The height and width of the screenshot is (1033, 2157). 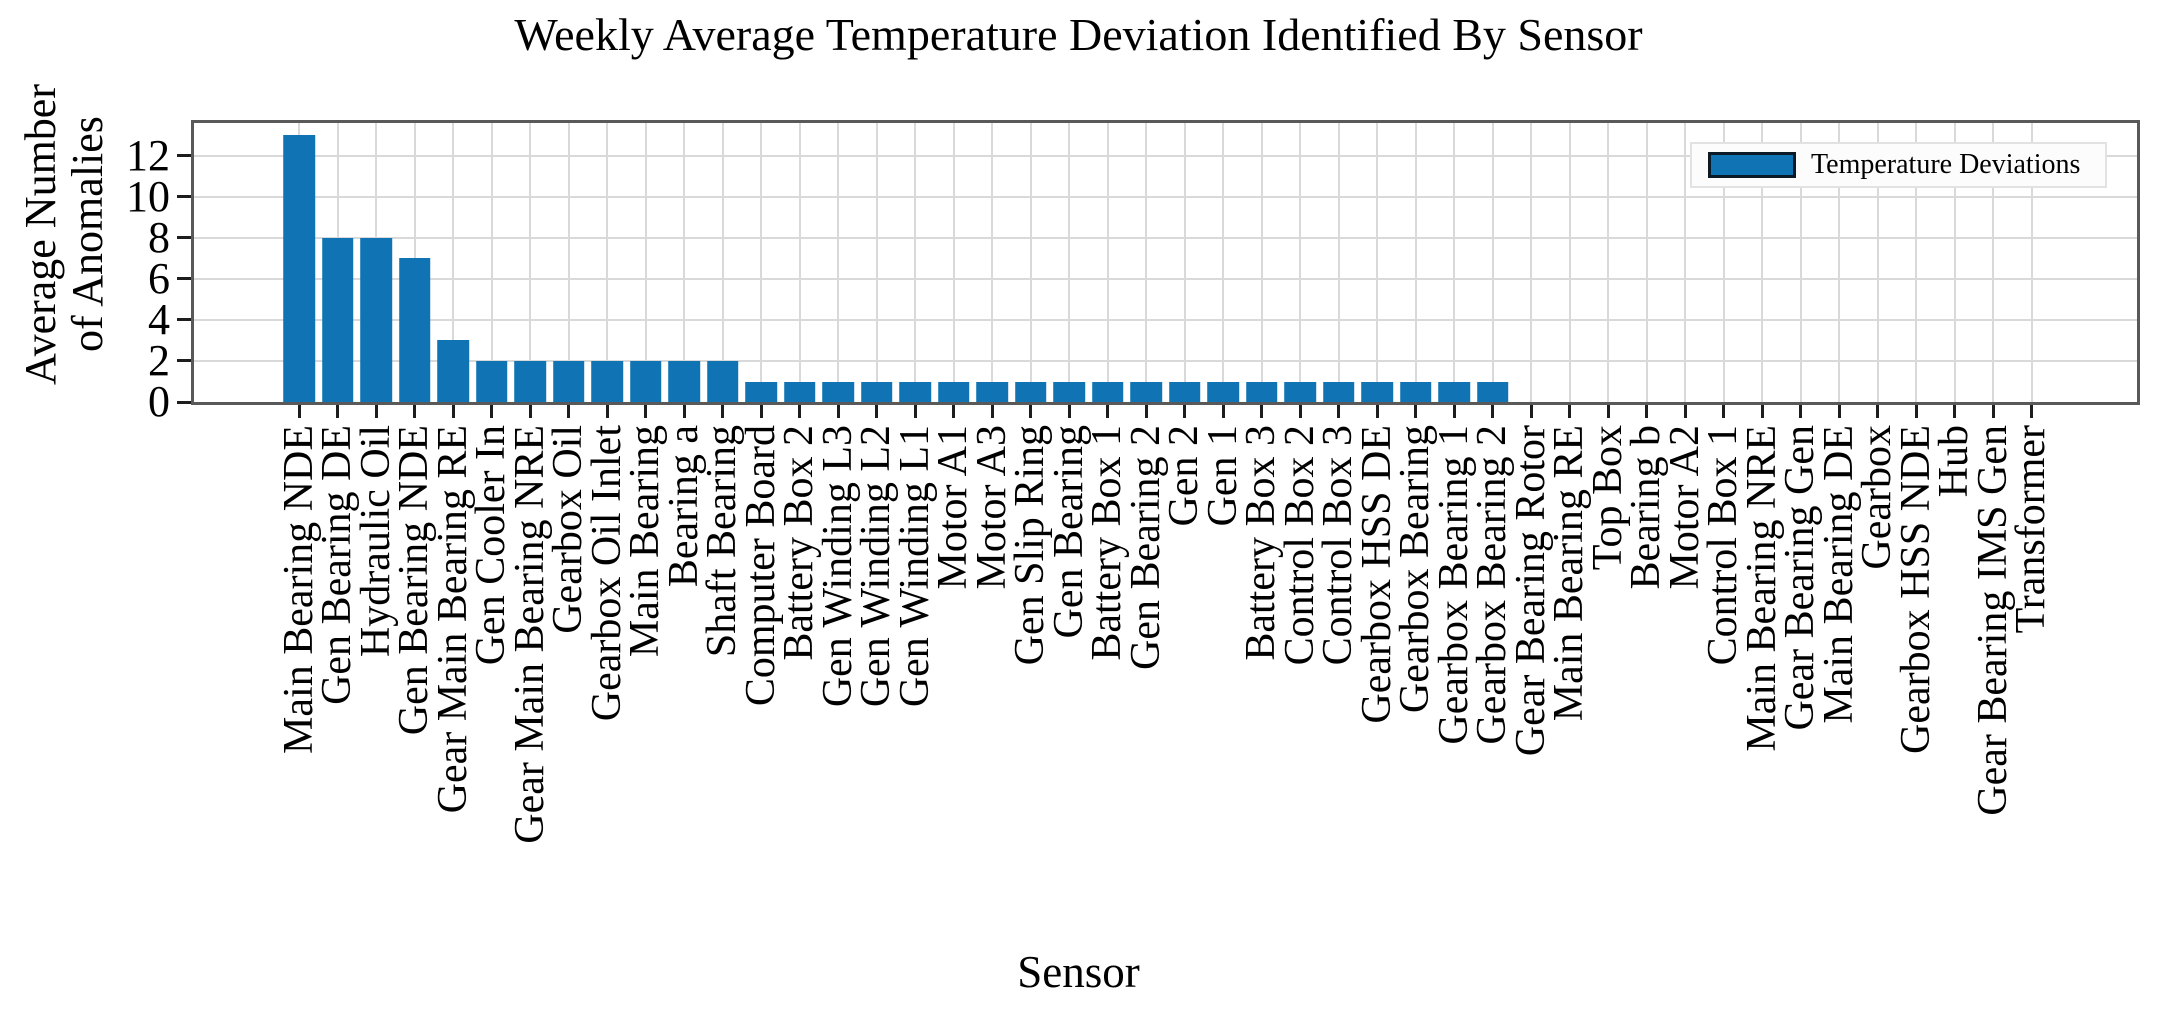 What do you see at coordinates (159, 319) in the screenshot?
I see `y-tick-label: 4` at bounding box center [159, 319].